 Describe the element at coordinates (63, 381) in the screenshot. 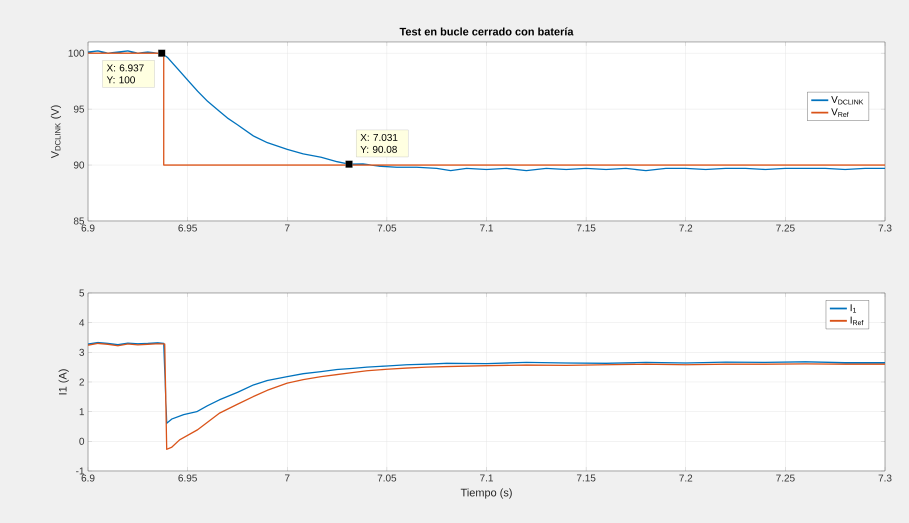

I see `y-axis-title: I1 (A)` at that location.